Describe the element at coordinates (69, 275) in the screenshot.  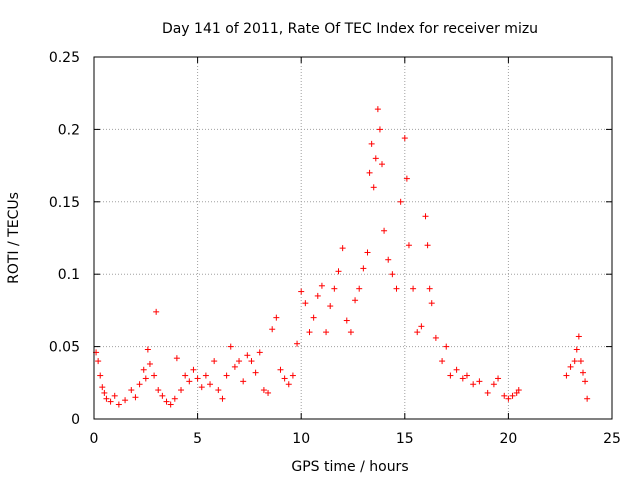
I see `y-tick-label: 0.1` at that location.